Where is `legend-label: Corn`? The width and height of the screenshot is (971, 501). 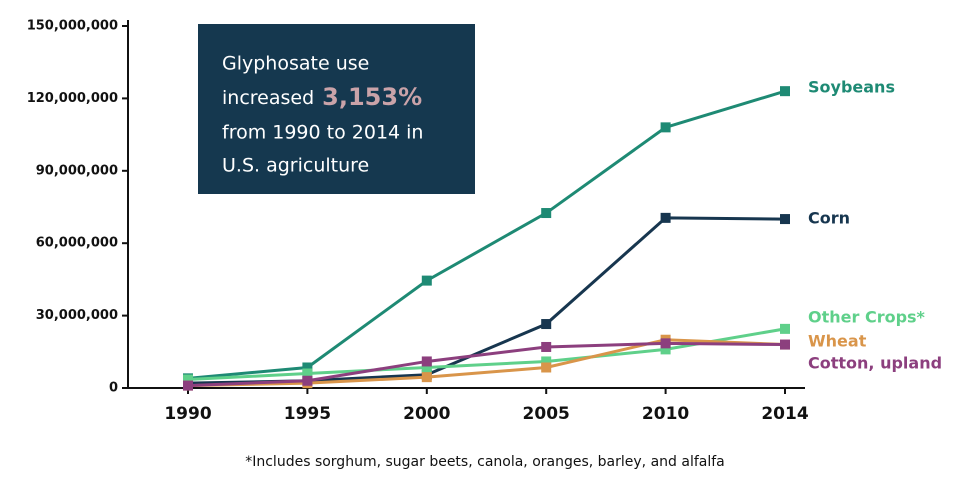
legend-label: Corn is located at coordinates (829, 218).